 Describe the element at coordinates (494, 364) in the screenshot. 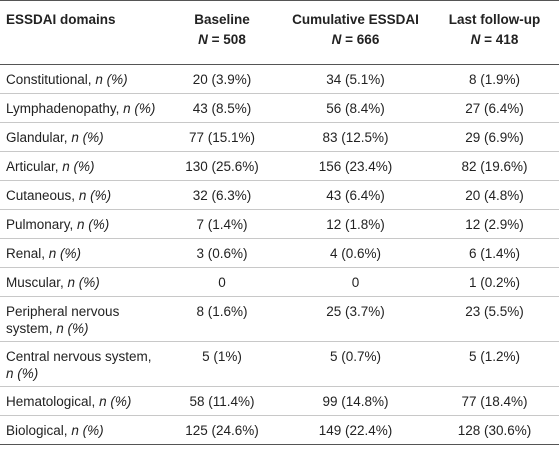

I see `followup-cell: 5 (1.2%)` at that location.